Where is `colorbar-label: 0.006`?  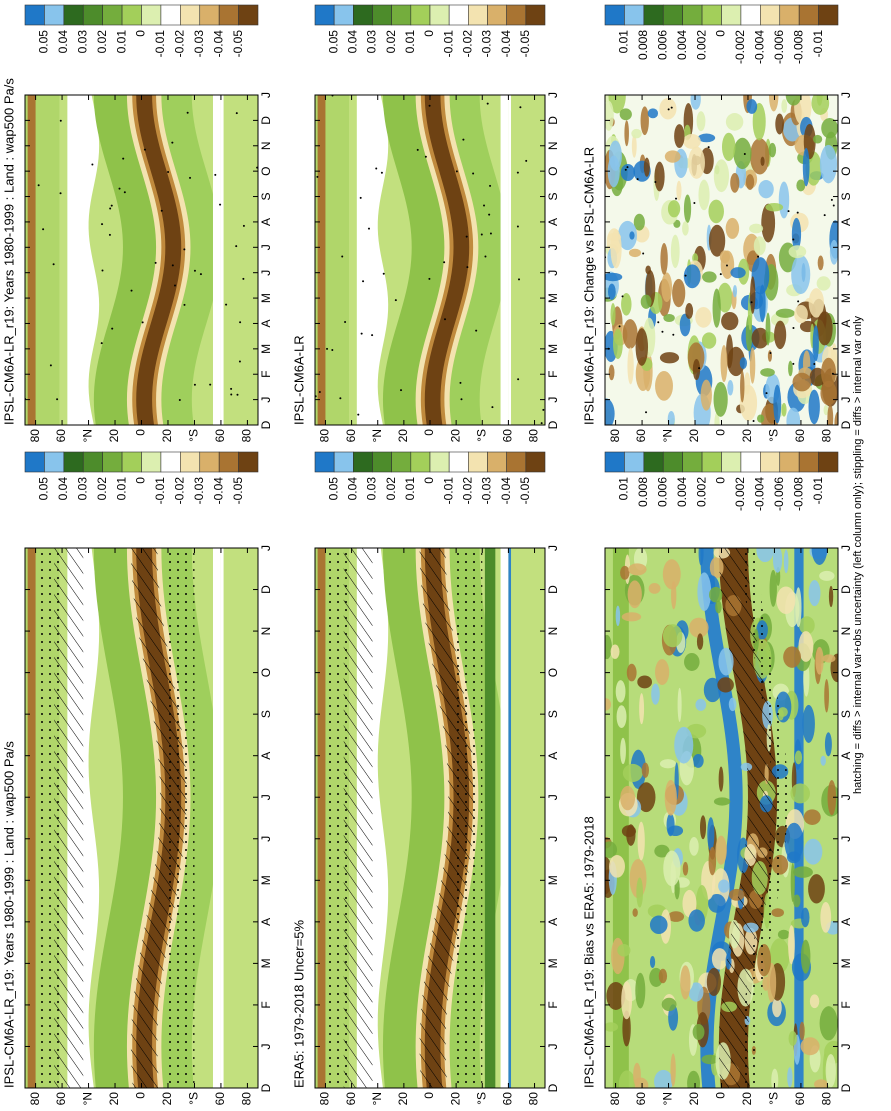 colorbar-label: 0.006 is located at coordinates (662, 45).